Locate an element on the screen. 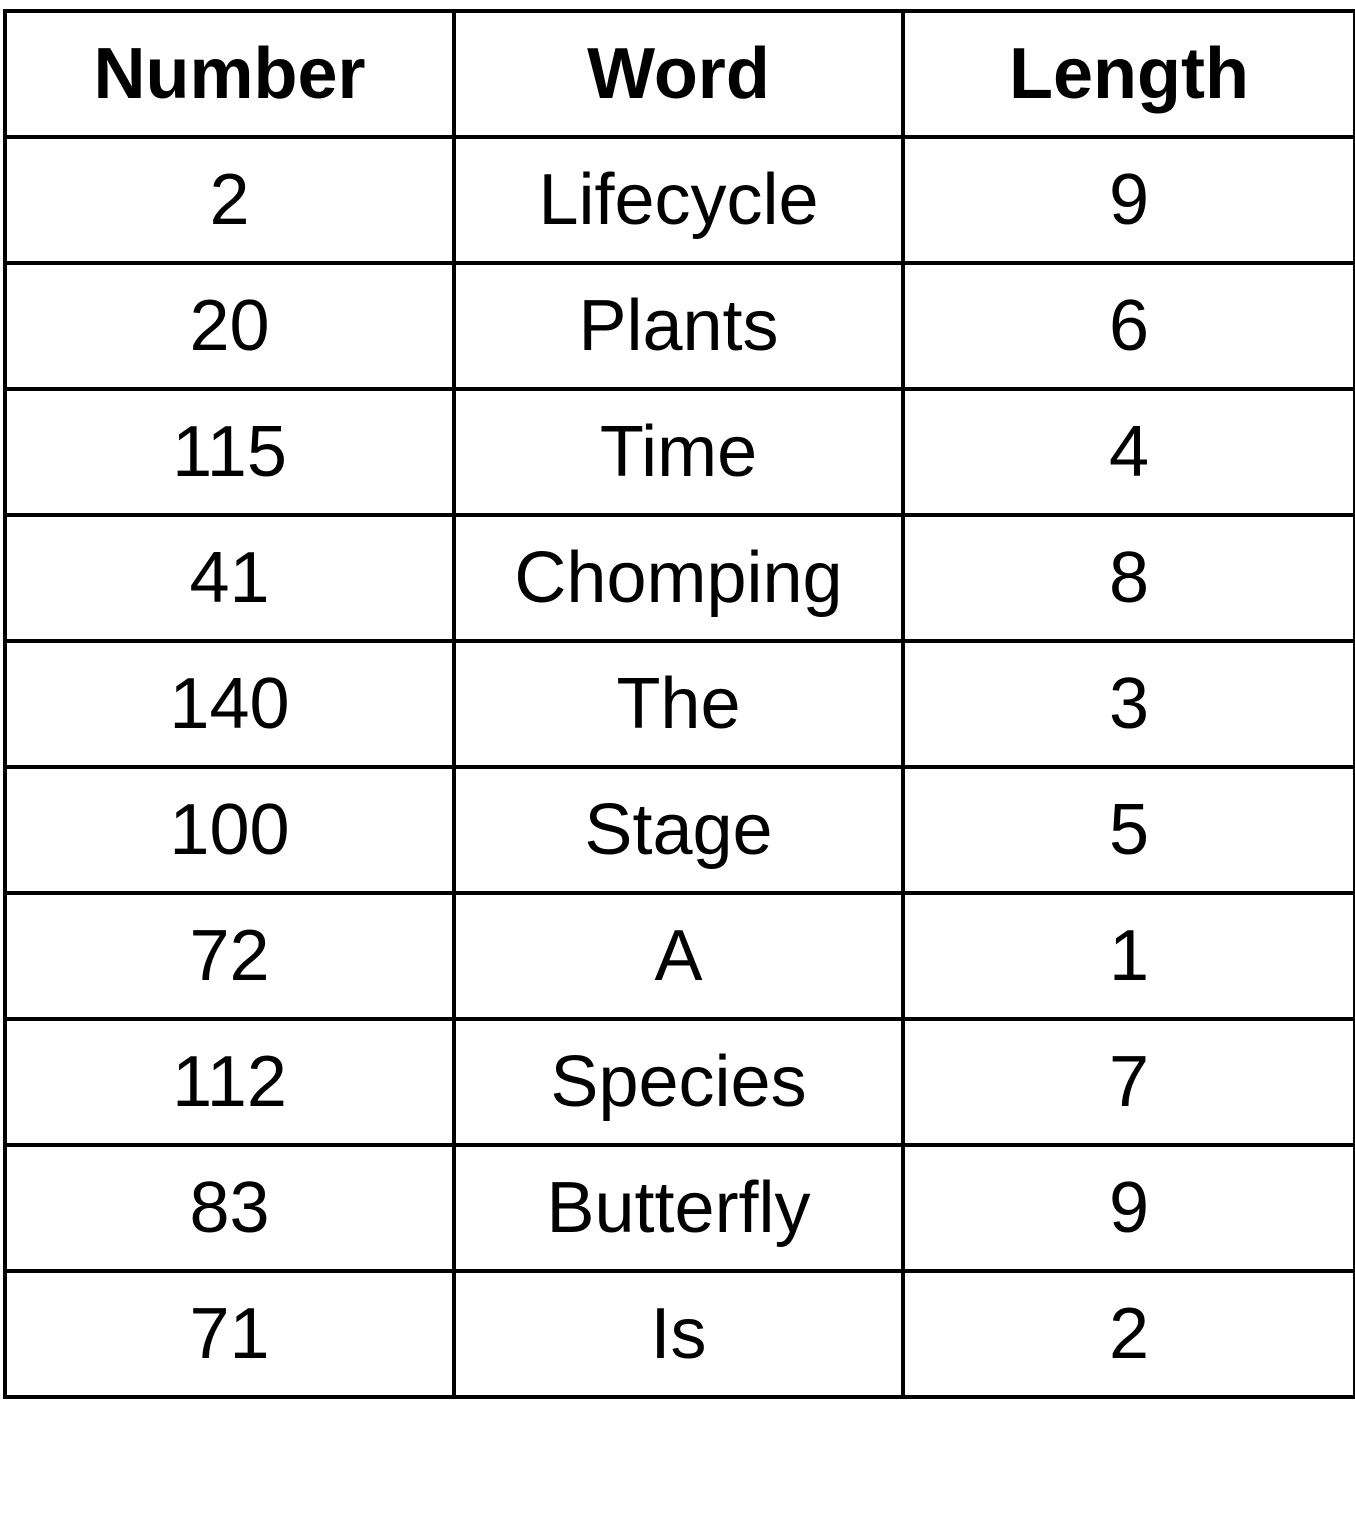 The image size is (1355, 1514). table-row: 2 Lifecycle 9 is located at coordinates (679, 200).